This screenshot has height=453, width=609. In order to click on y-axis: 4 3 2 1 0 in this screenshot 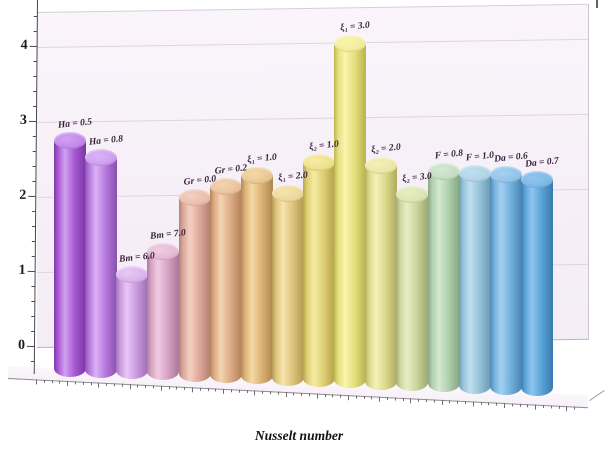, I will do `click(30, 226)`.